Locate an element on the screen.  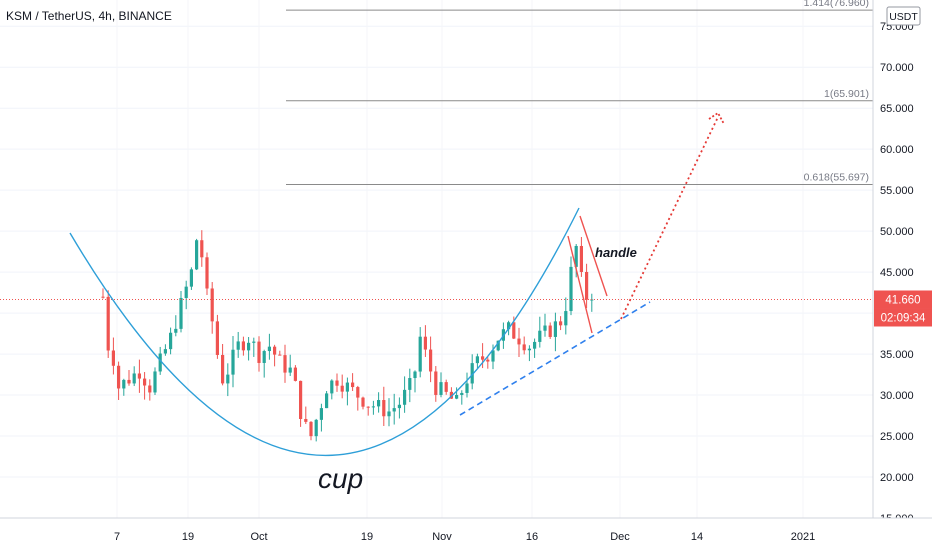
time-tick-label: 7 is located at coordinates (117, 537).